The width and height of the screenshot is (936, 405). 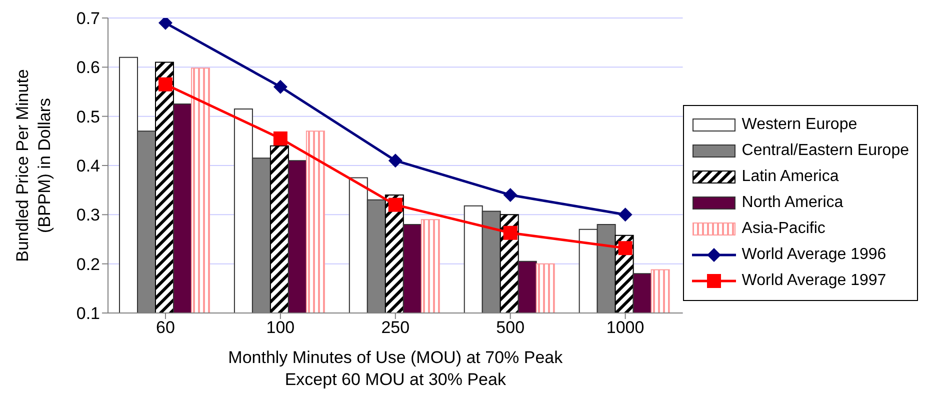 I want to click on legend-label: North America, so click(x=793, y=203).